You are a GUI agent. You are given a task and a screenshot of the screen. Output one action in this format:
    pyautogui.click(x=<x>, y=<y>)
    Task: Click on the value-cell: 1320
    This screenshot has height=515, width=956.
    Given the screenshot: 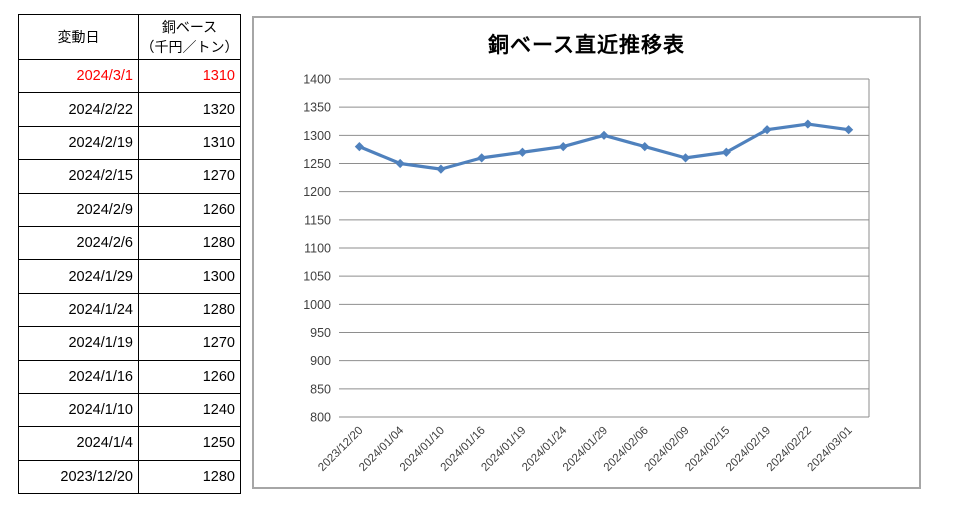 What is the action you would take?
    pyautogui.click(x=189, y=109)
    